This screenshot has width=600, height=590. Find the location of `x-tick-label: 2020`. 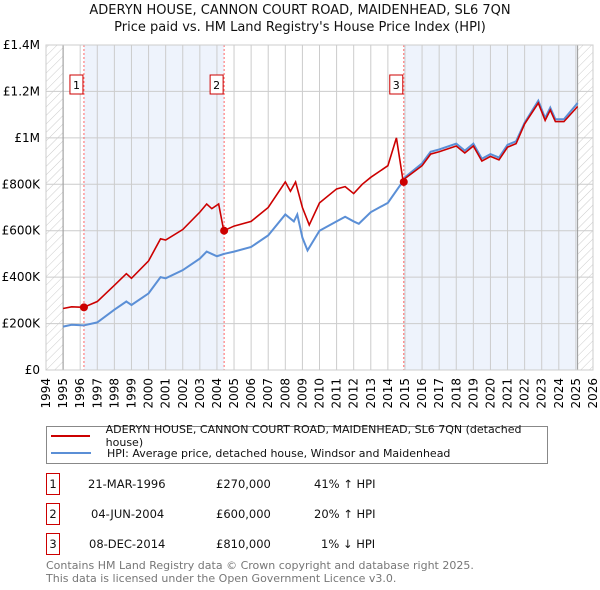

x-tick-label: 2020 is located at coordinates (490, 393).